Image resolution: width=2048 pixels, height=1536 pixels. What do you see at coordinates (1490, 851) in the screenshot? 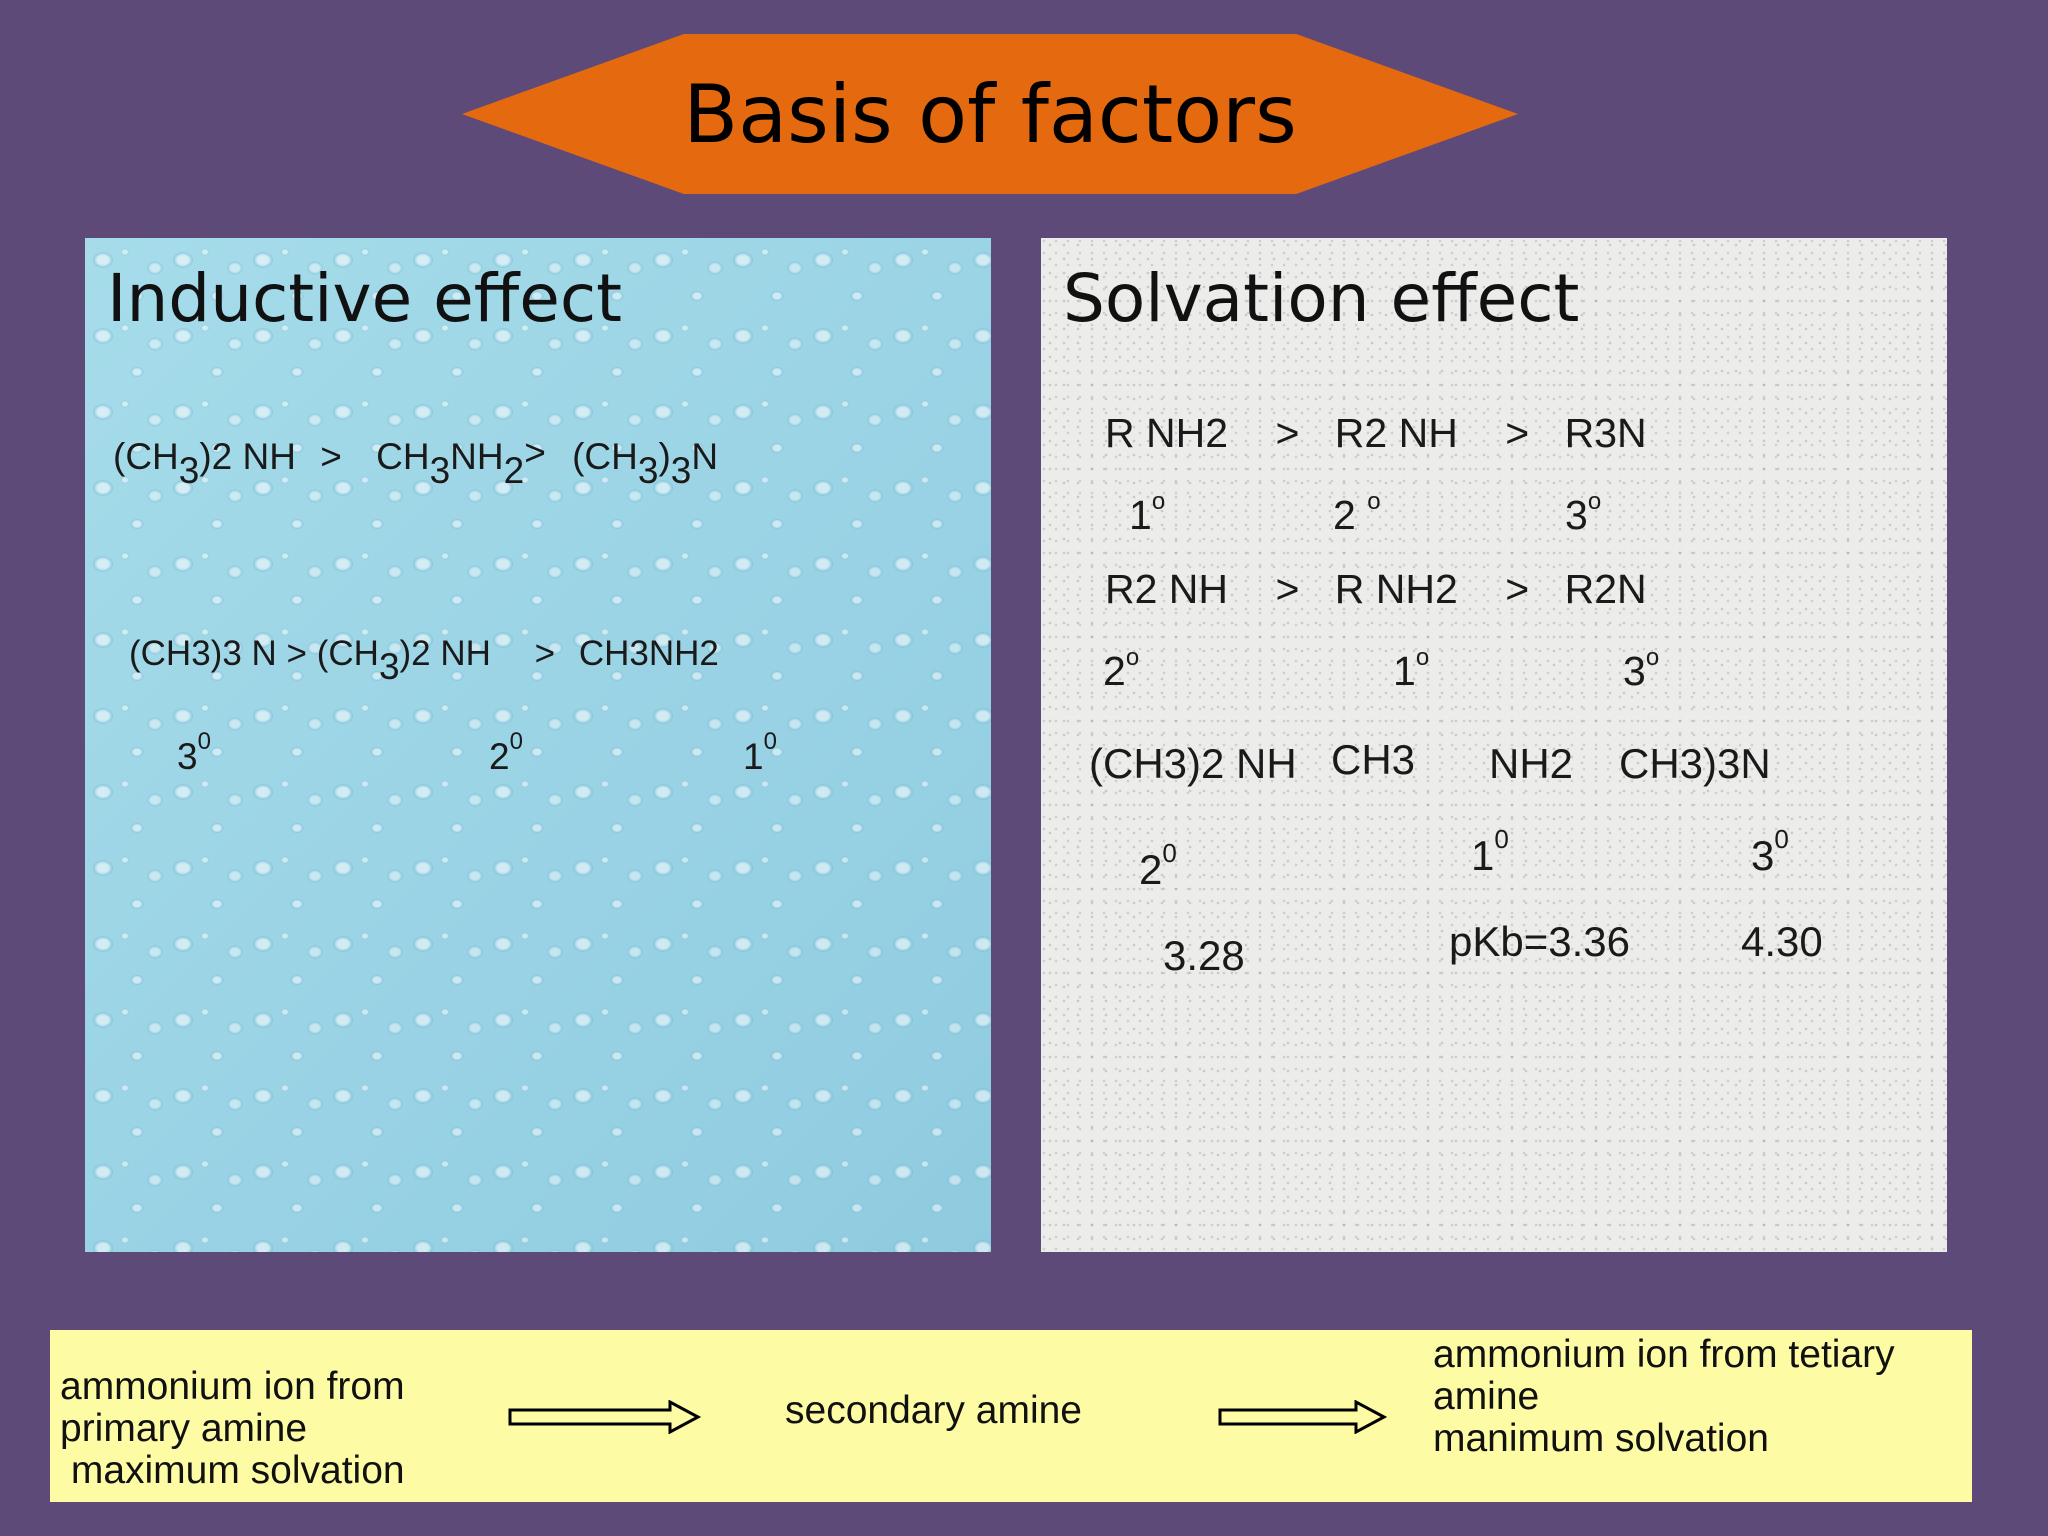
I see `solvation-degree-3b: 10` at bounding box center [1490, 851].